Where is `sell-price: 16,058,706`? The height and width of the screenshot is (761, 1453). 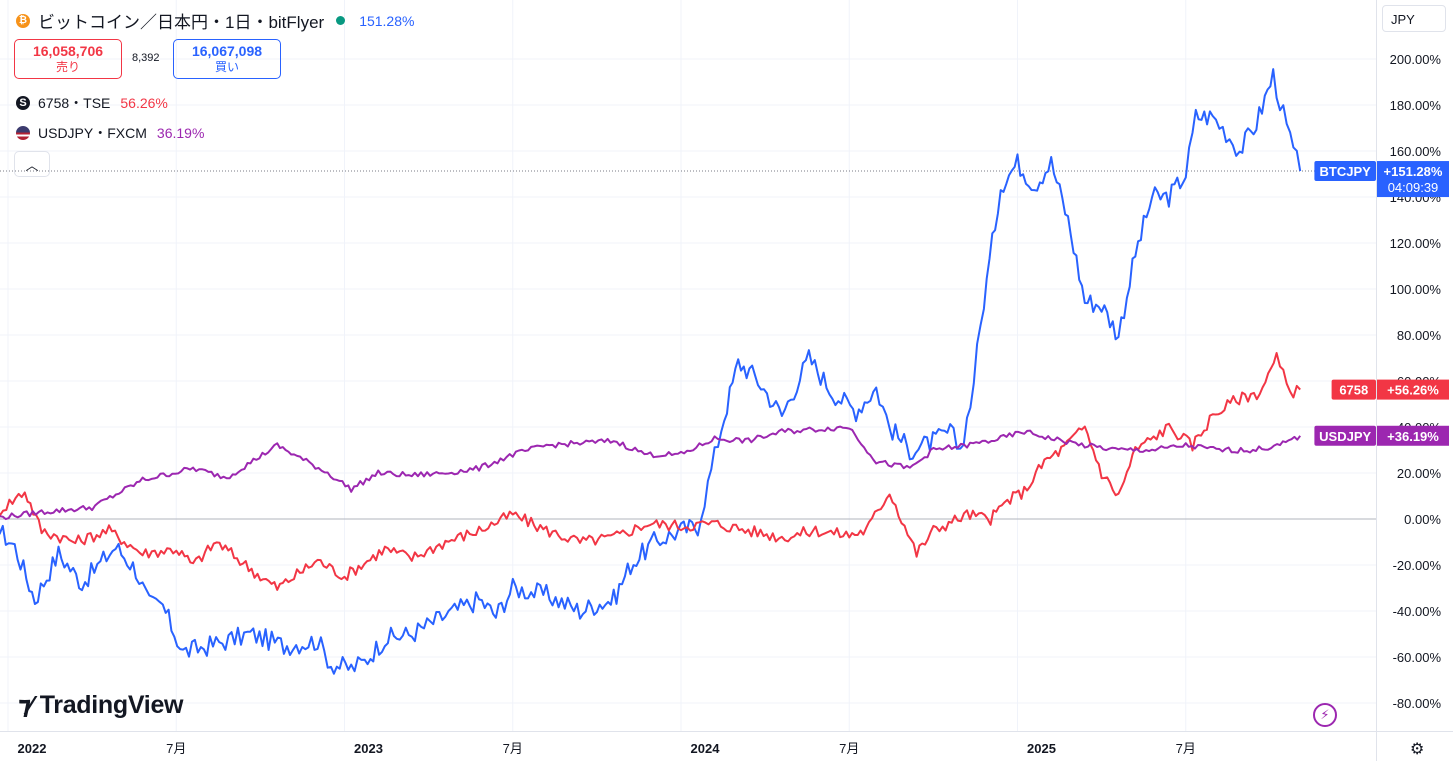 sell-price: 16,058,706 is located at coordinates (68, 51).